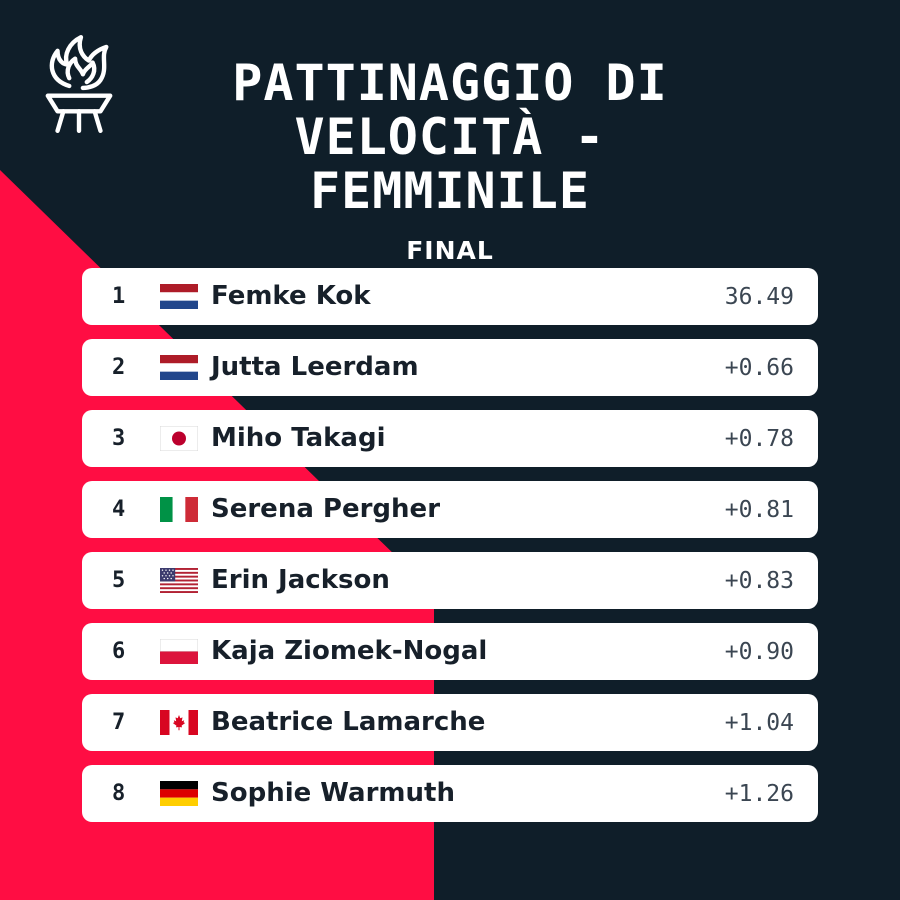 This screenshot has height=900, width=900. I want to click on title-line-2: VELOCITÀ -, so click(450, 137).